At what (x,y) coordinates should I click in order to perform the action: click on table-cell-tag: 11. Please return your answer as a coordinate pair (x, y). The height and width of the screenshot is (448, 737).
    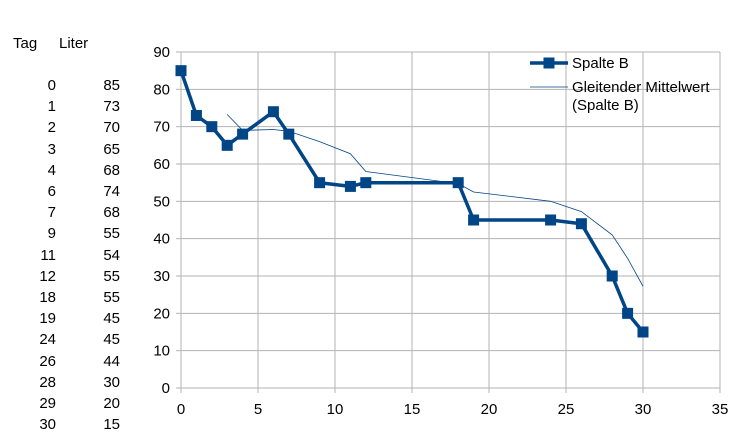
    Looking at the image, I should click on (48, 255).